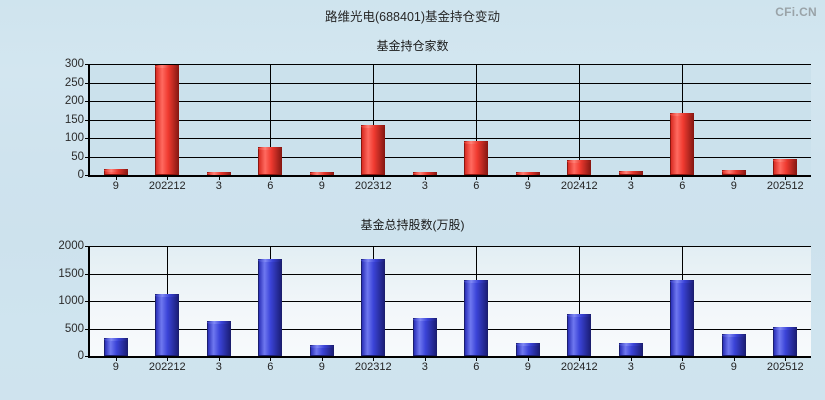  What do you see at coordinates (579, 367) in the screenshot?
I see `fund-shares-x-tick-label: 202412` at bounding box center [579, 367].